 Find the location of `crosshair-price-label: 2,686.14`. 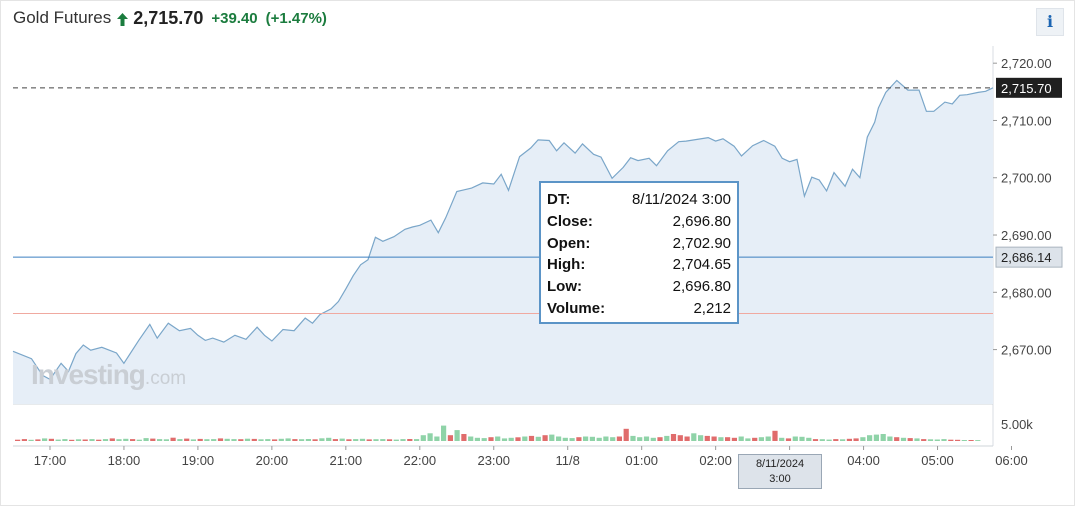

crosshair-price-label: 2,686.14 is located at coordinates (1026, 257).